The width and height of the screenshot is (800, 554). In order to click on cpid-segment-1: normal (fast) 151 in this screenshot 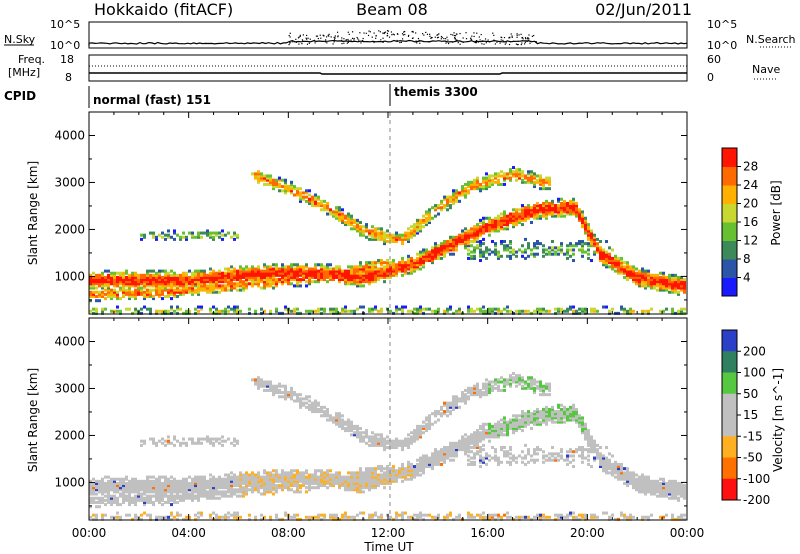, I will do `click(152, 100)`.